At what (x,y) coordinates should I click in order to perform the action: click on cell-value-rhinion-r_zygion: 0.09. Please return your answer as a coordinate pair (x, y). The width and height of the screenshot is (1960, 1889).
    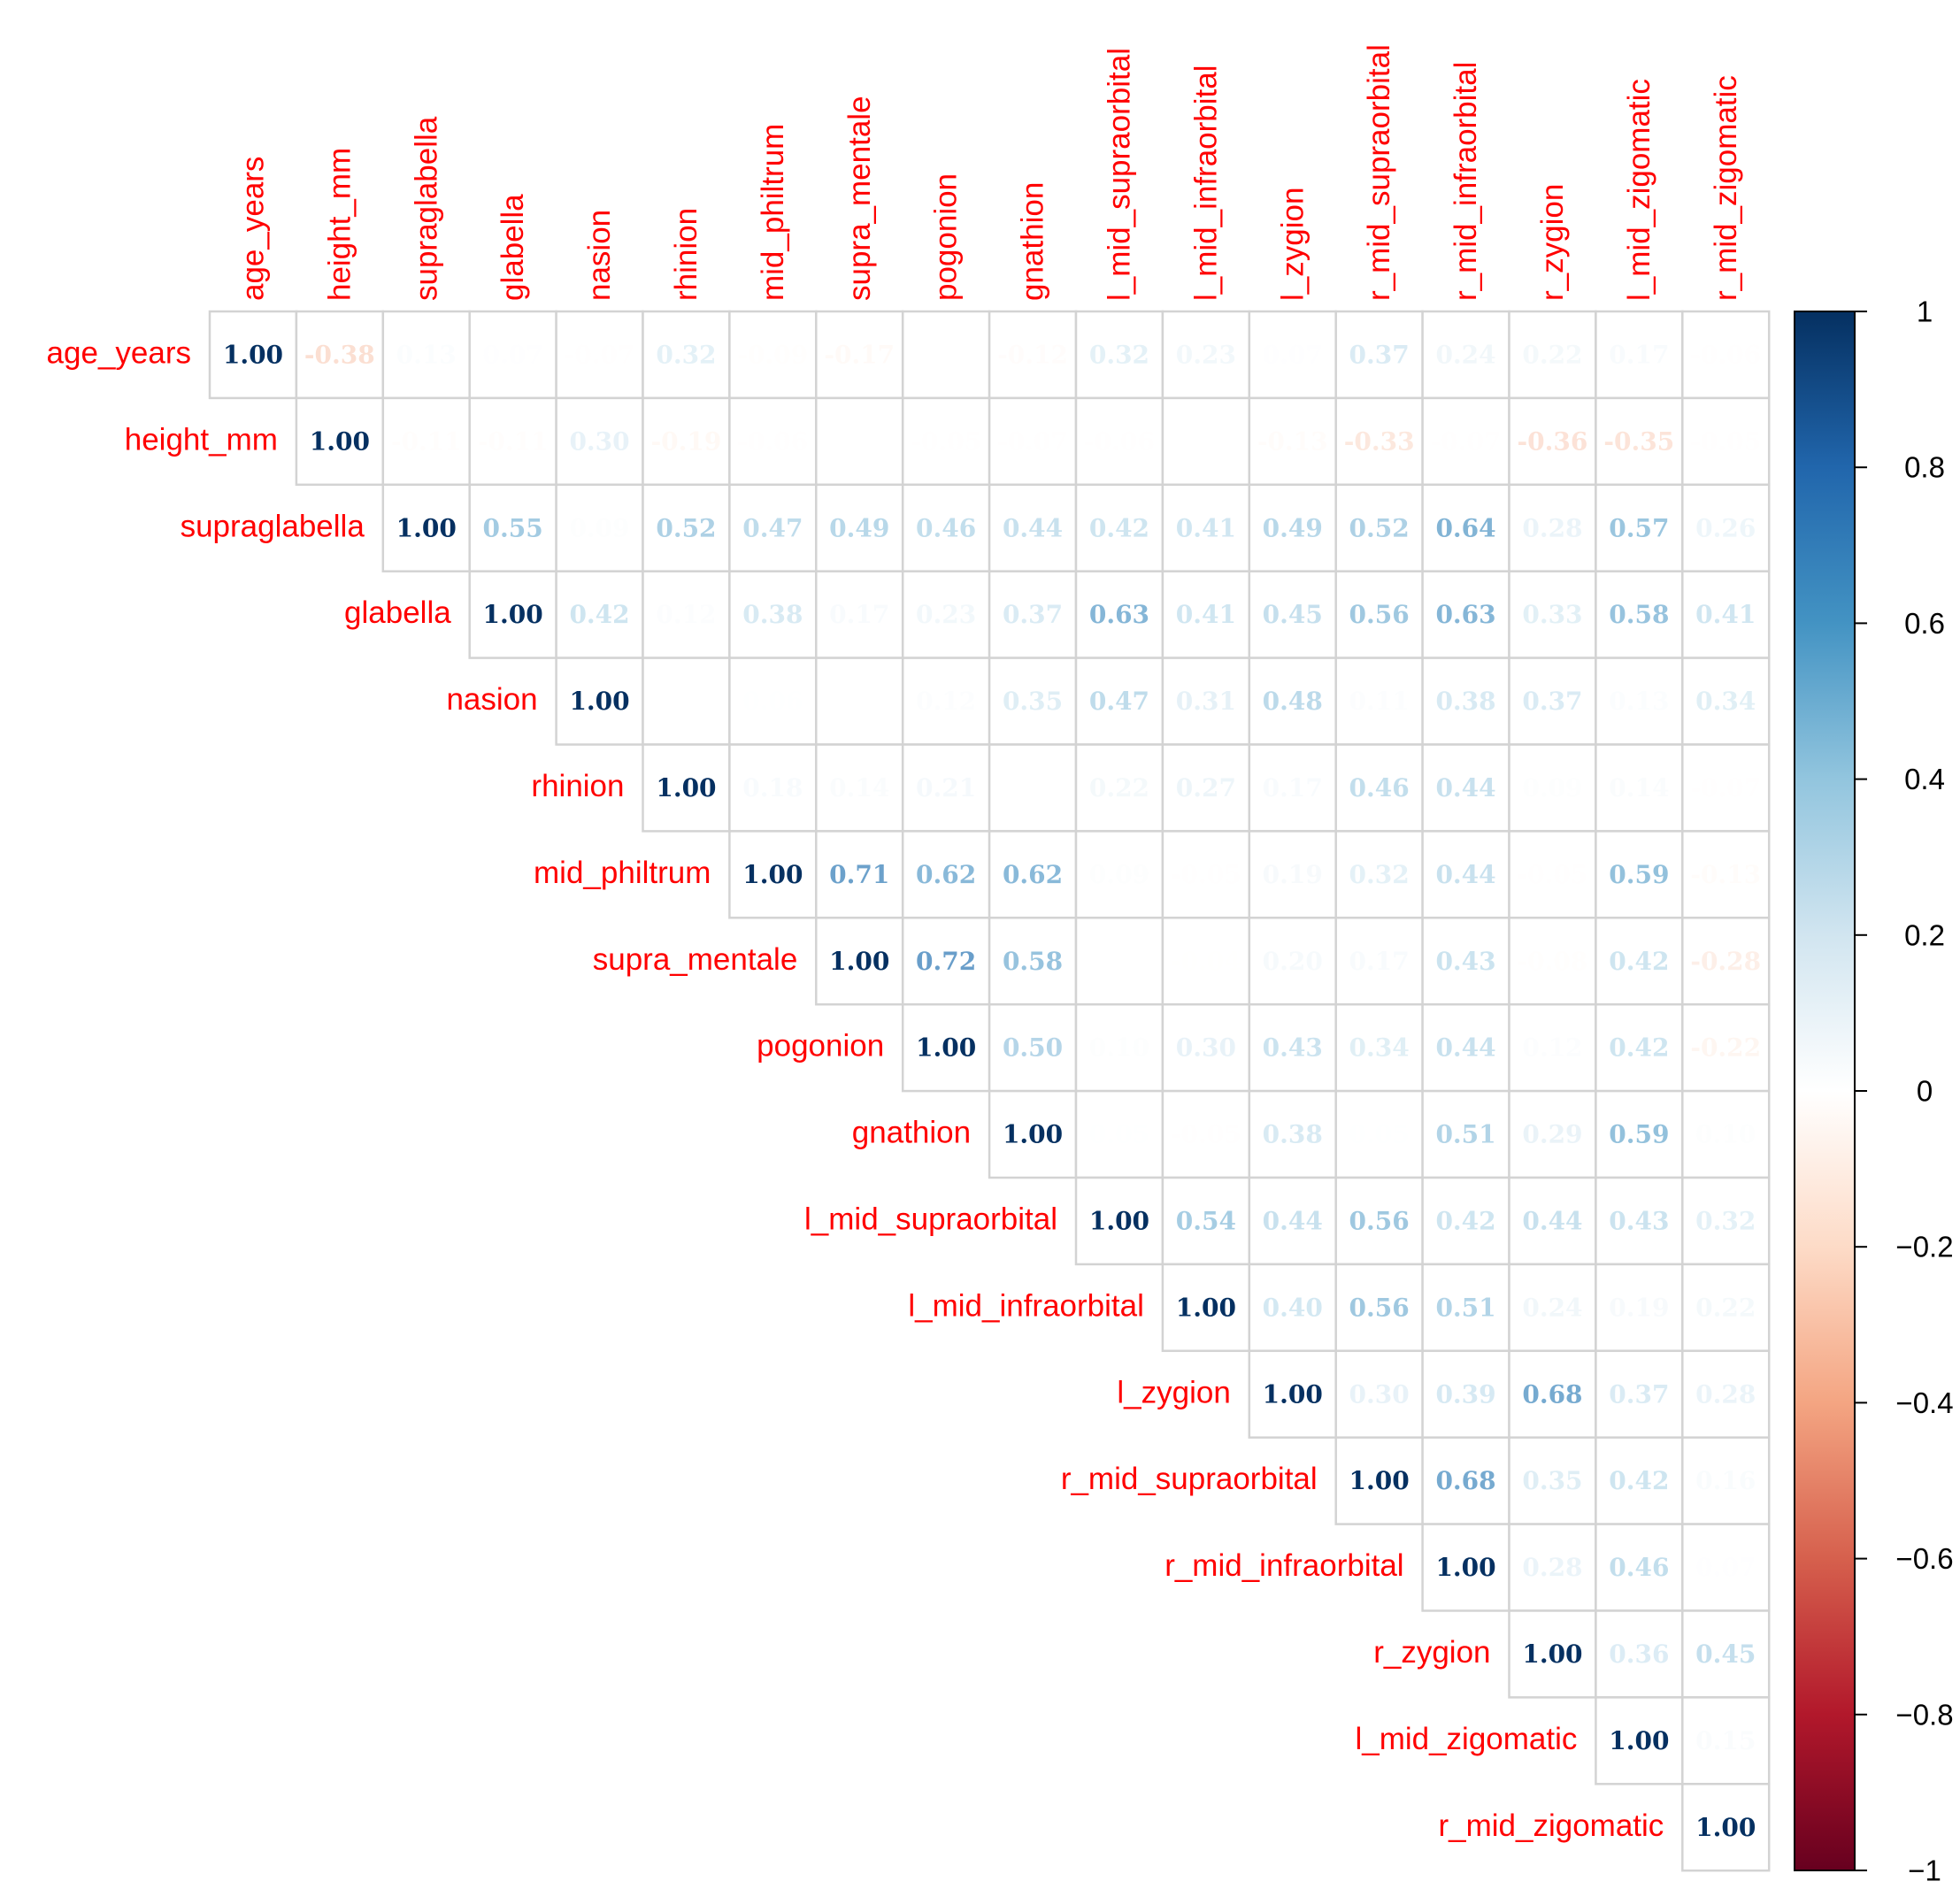
    Looking at the image, I should click on (1552, 787).